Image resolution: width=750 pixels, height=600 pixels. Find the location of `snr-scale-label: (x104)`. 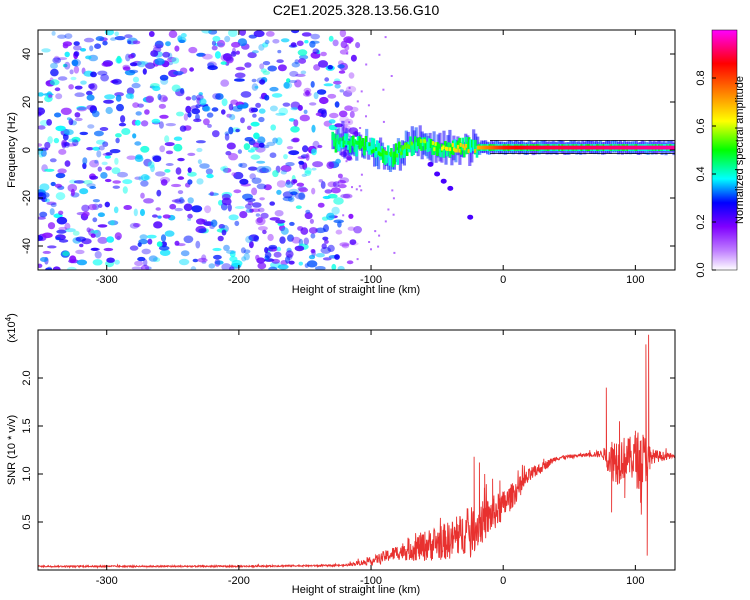

snr-scale-label: (x104) is located at coordinates (11, 328).